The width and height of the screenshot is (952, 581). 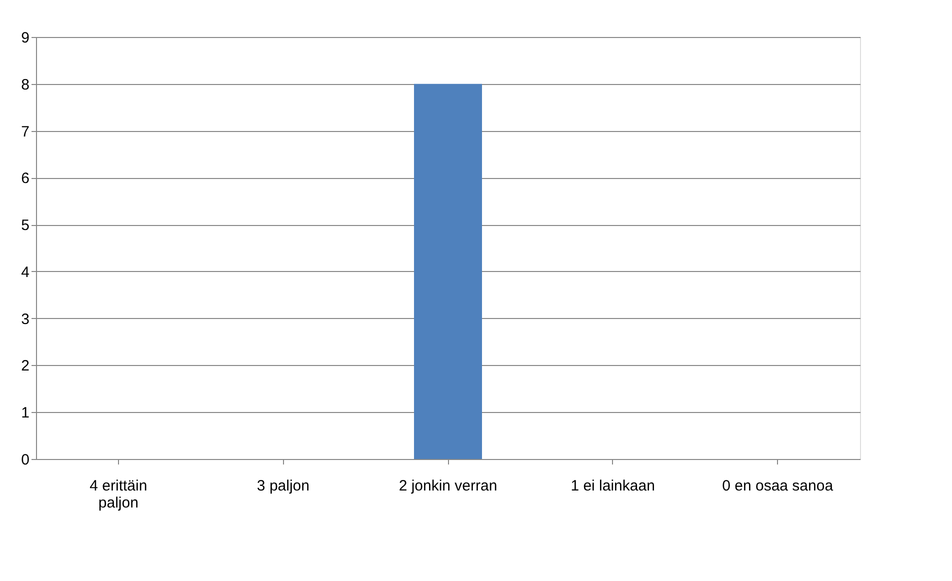 I want to click on y-tick-label: 1, so click(x=25, y=413).